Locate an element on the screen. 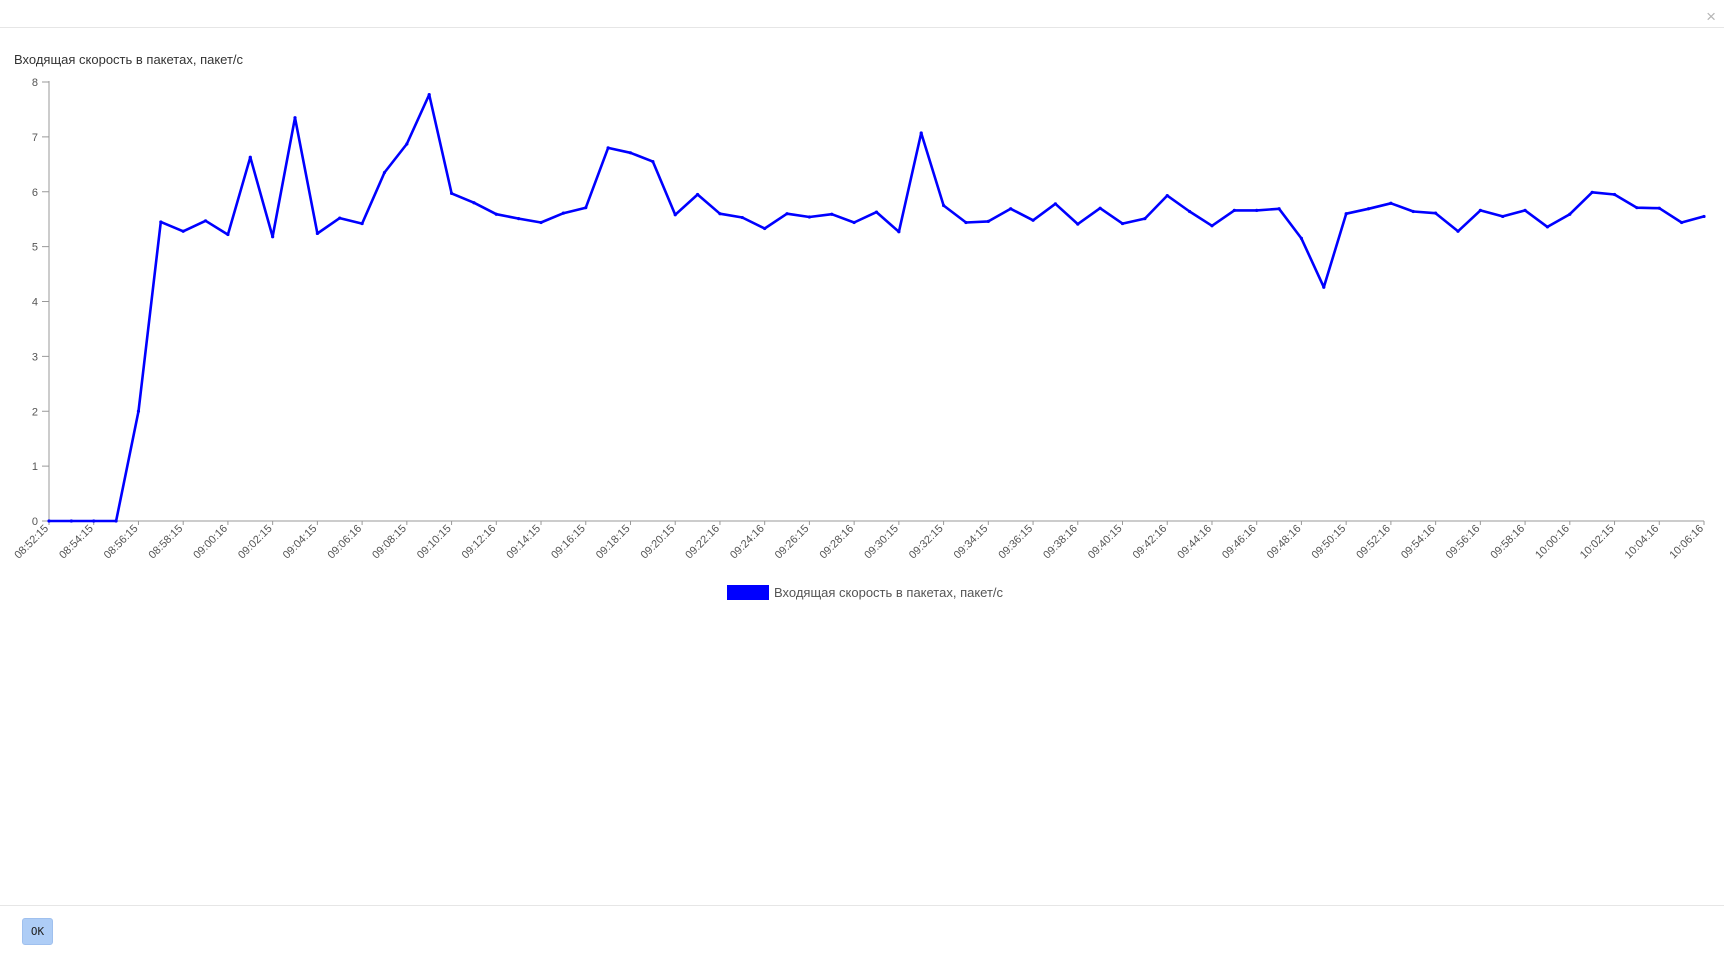 The height and width of the screenshot is (964, 1724). x-tick-label: 09:52:16 is located at coordinates (1373, 542).